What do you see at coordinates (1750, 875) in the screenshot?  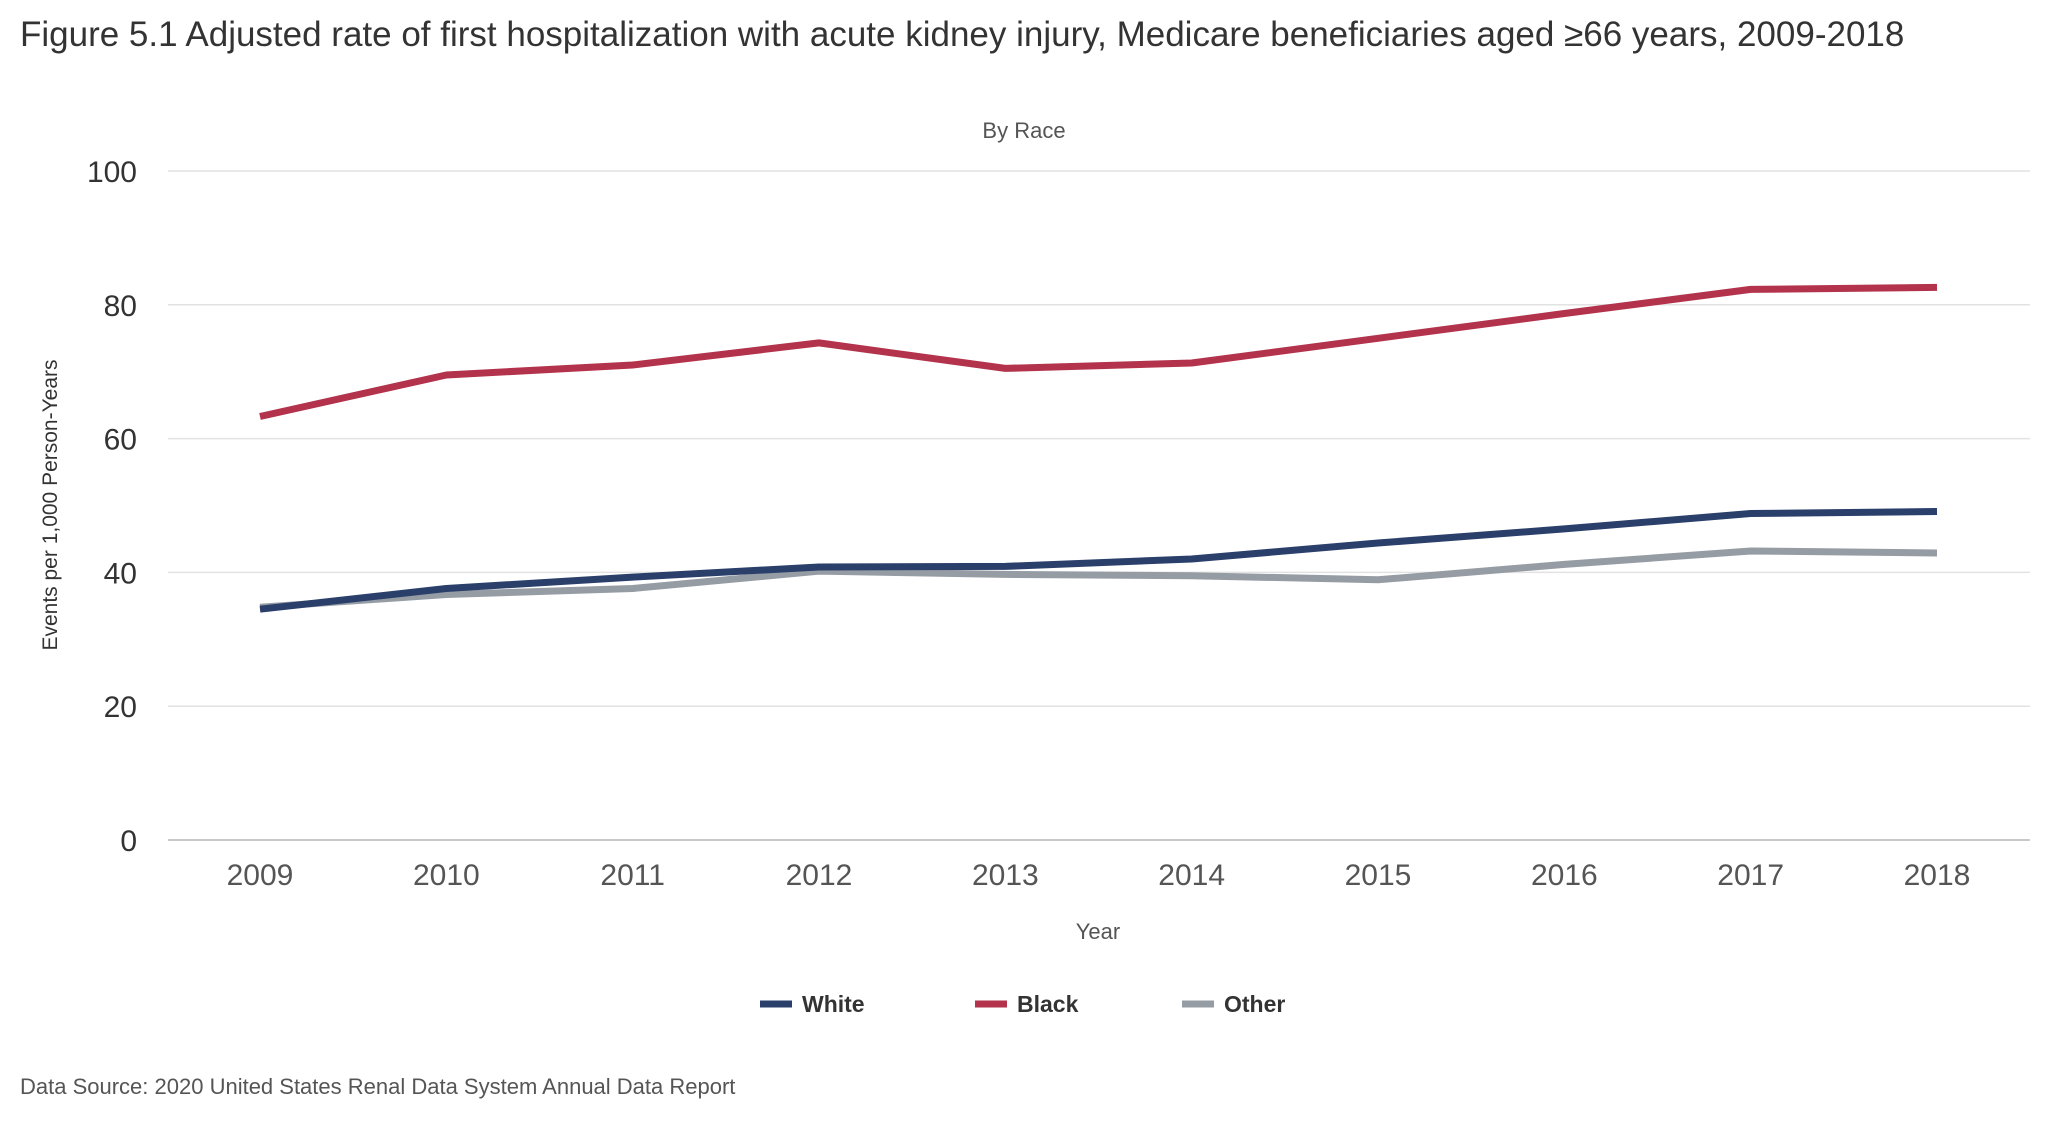 I see `x-tick-label: 2017` at bounding box center [1750, 875].